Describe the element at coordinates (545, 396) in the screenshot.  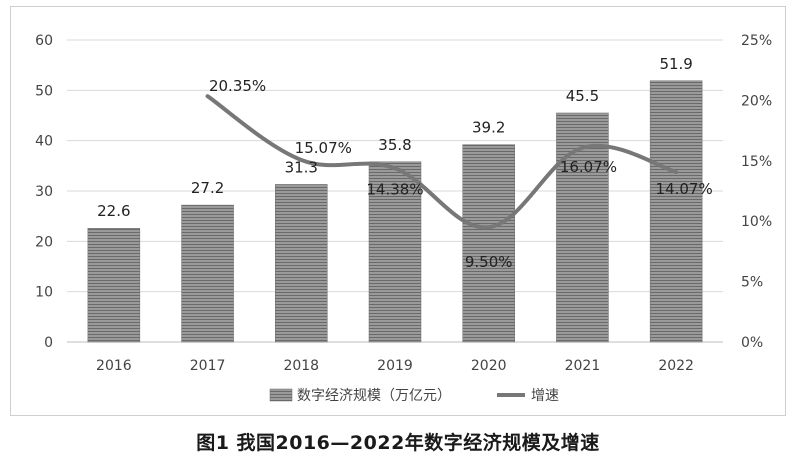
I see `legend-line-label: 增速` at that location.